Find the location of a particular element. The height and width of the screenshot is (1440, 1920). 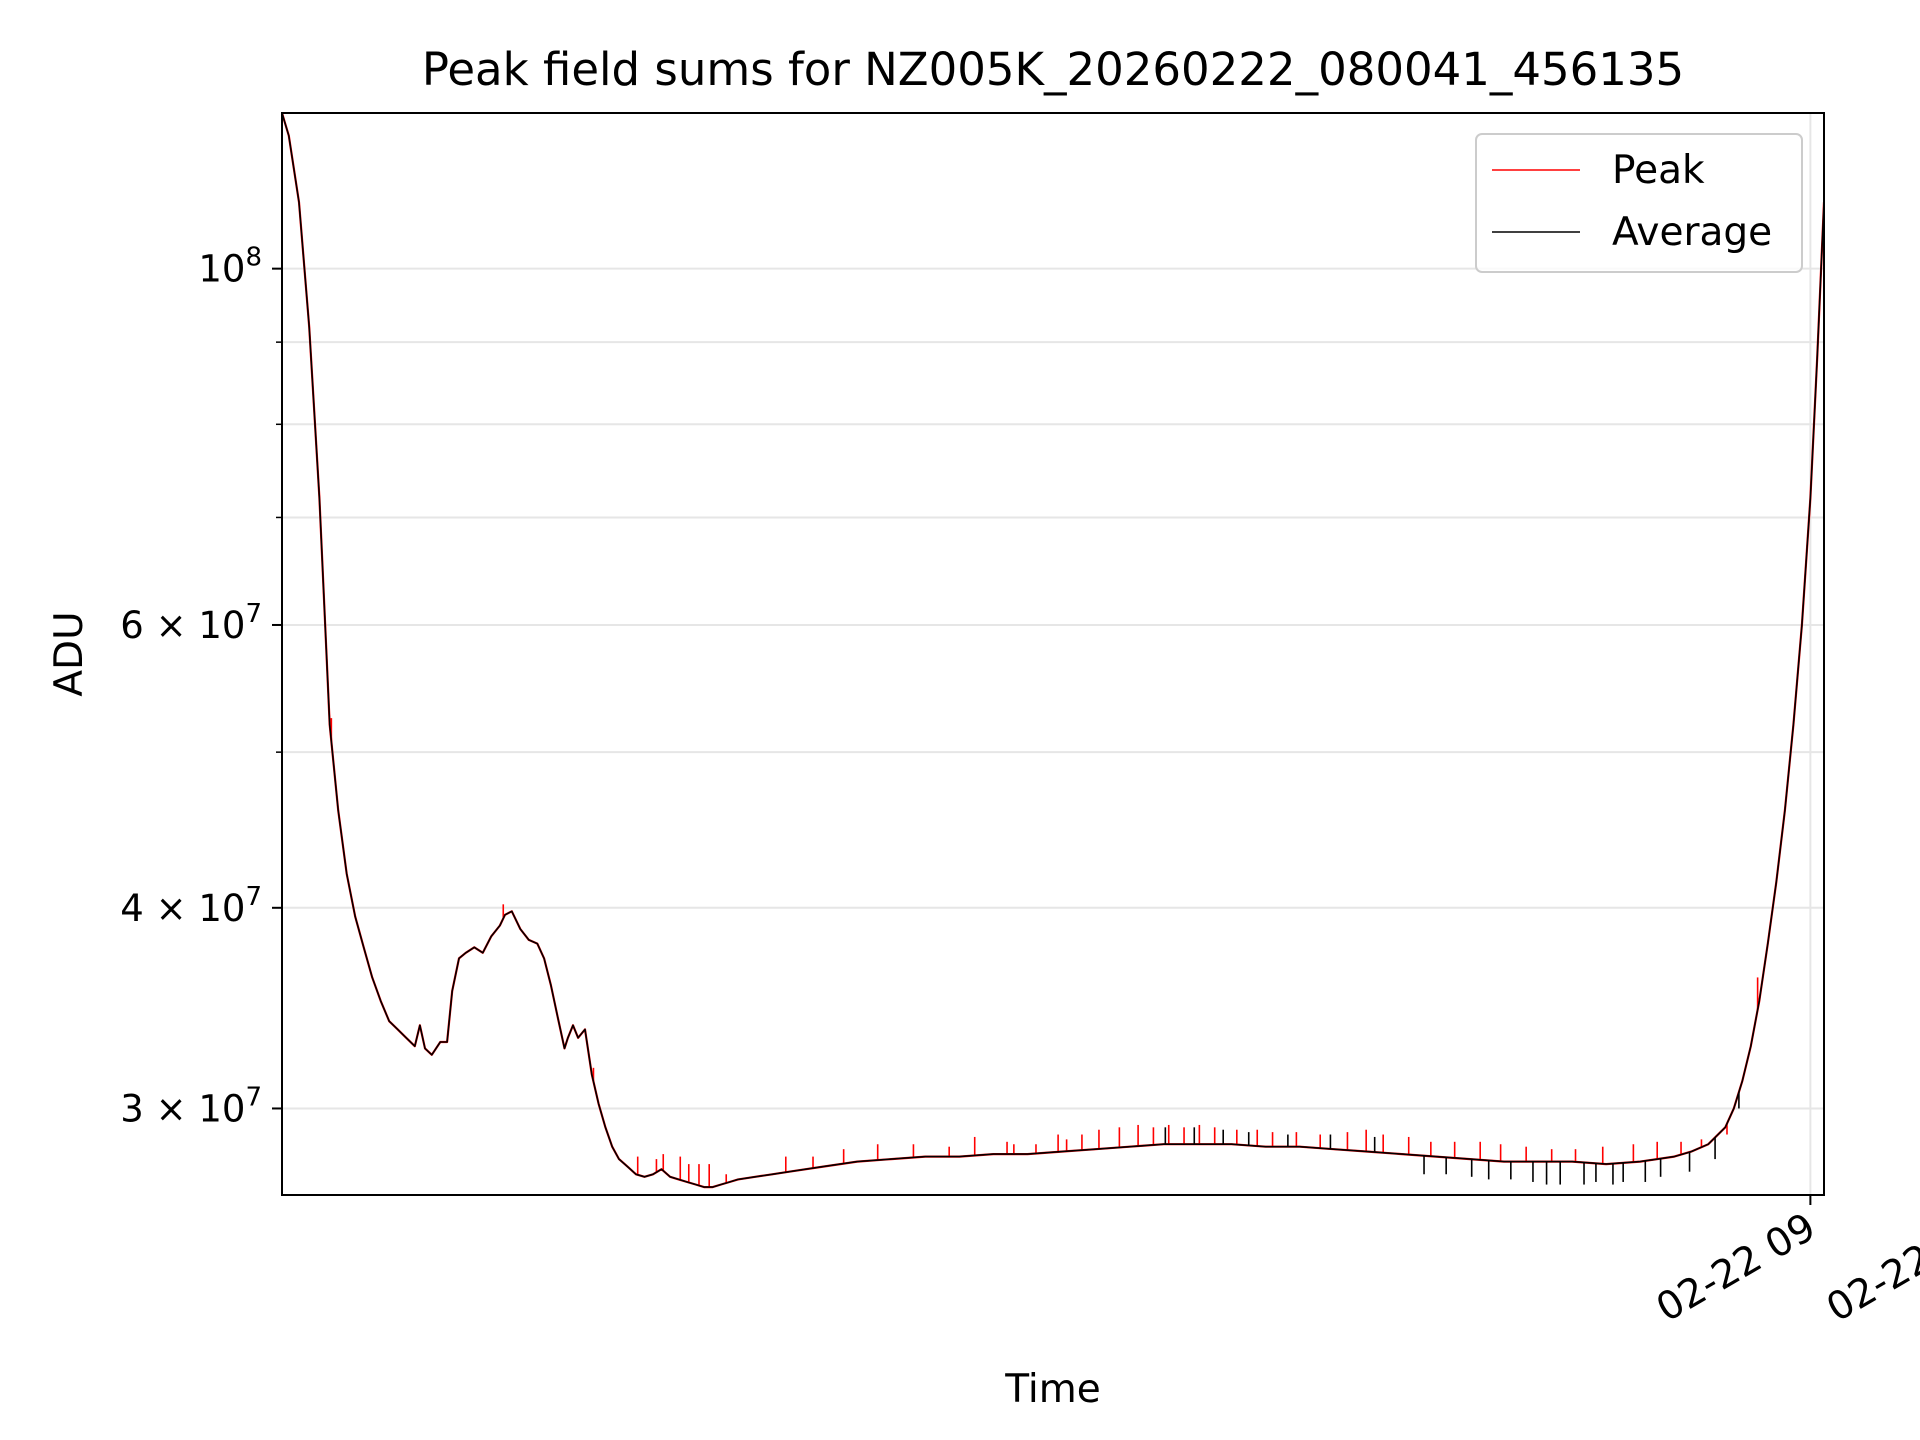

legend: Peak Average is located at coordinates (1639, 203).